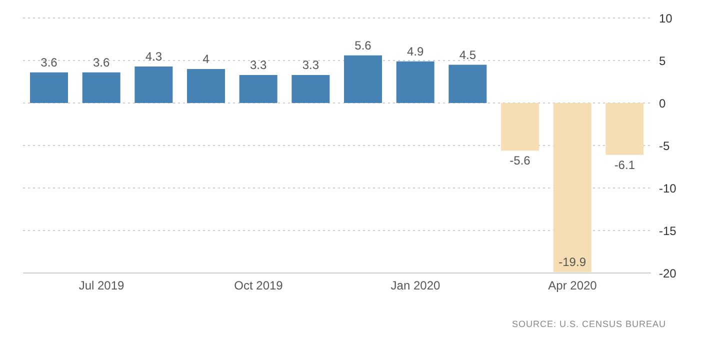 The width and height of the screenshot is (704, 339). I want to click on source-note: SOURCE: U.S. CENSUS BUREAU, so click(589, 324).